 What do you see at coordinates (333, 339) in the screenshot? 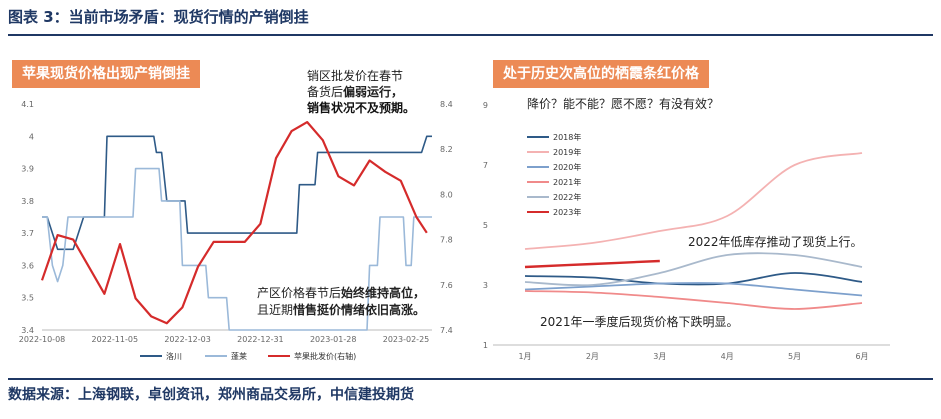
I see `left-x-tick-label: 2023-01-28` at bounding box center [333, 339].